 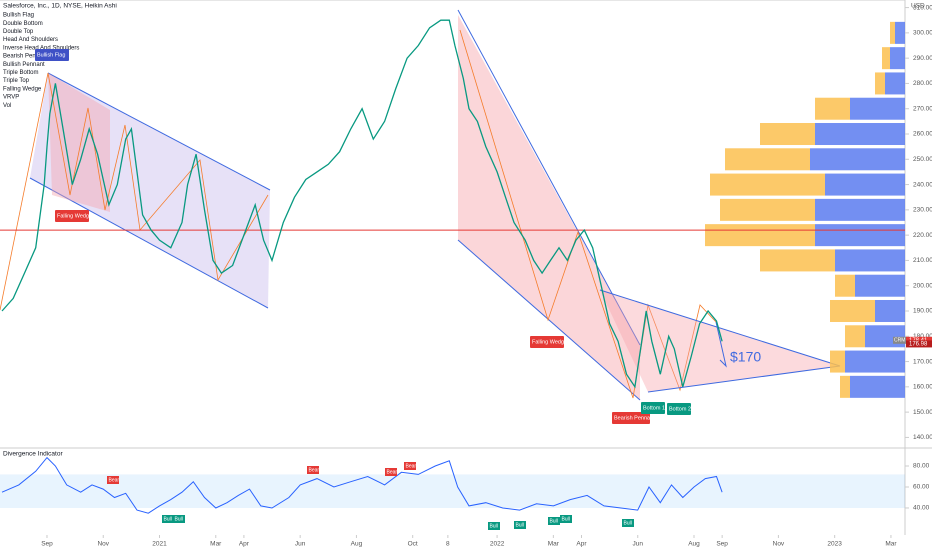 What do you see at coordinates (922, 210) in the screenshot?
I see `y-tick-label: 230.00` at bounding box center [922, 210].